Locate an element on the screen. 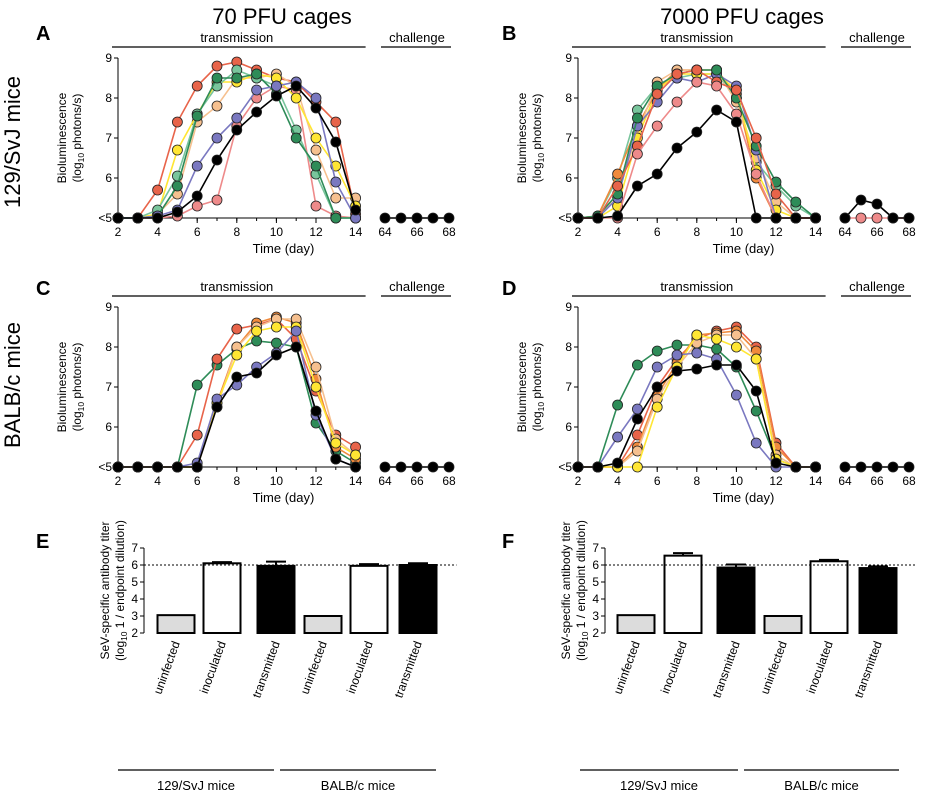 The image size is (940, 800). panel-a-transmission-label: transmission is located at coordinates (236, 37).